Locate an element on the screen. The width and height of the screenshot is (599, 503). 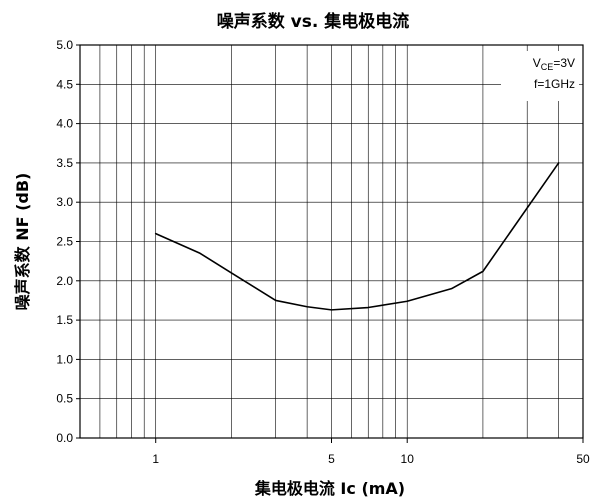
y-tick-label: 2.5 is located at coordinates (64, 242).